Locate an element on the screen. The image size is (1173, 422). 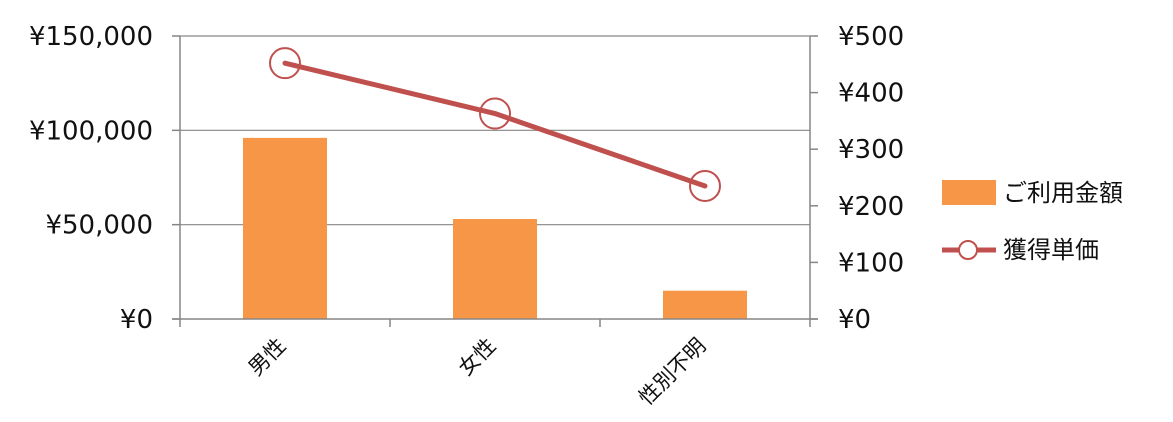
line-path is located at coordinates (495, 124).